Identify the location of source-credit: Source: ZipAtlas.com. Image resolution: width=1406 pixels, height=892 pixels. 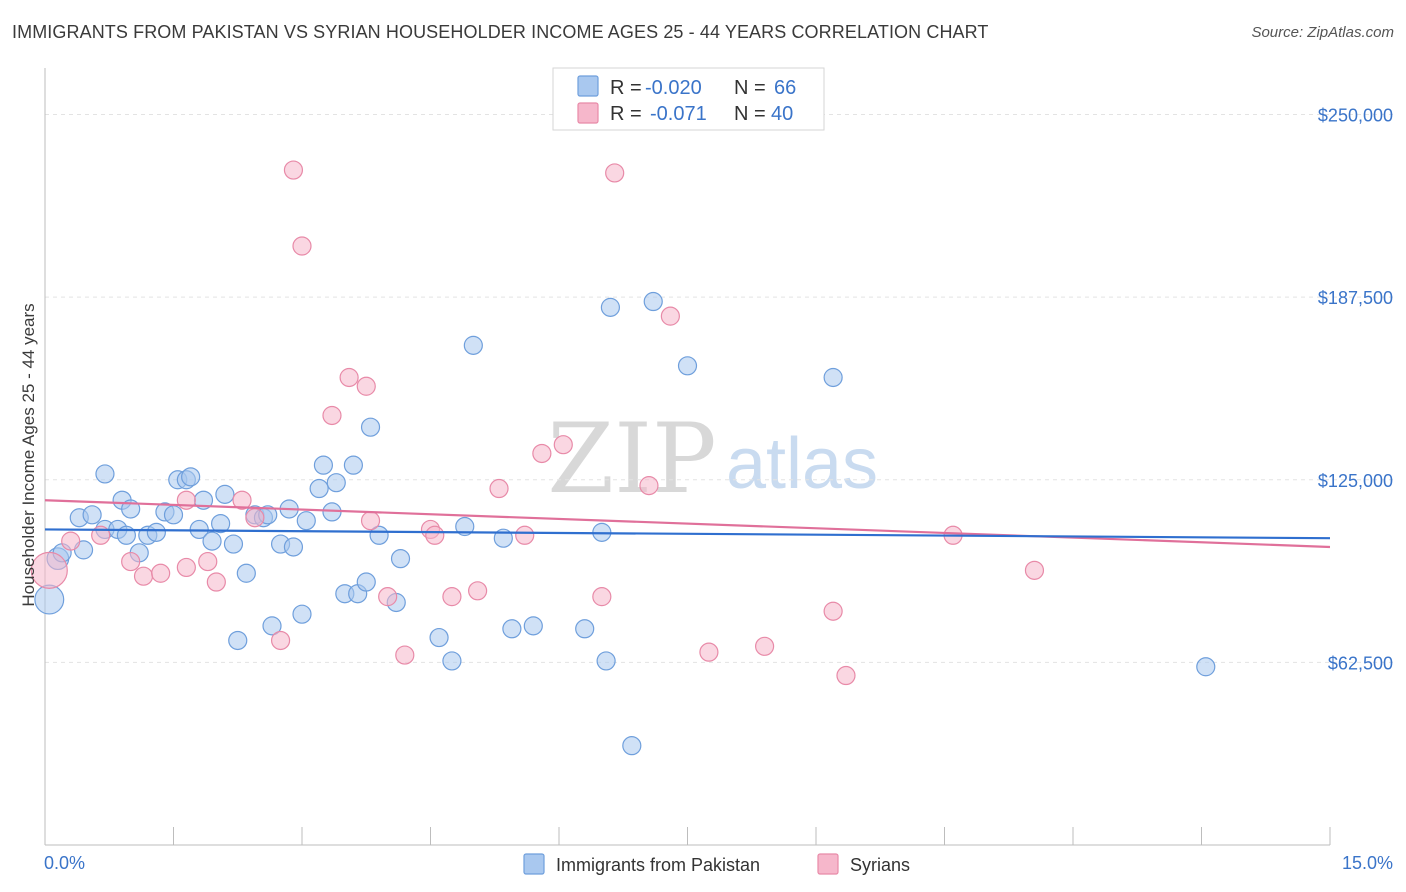
(1322, 32).